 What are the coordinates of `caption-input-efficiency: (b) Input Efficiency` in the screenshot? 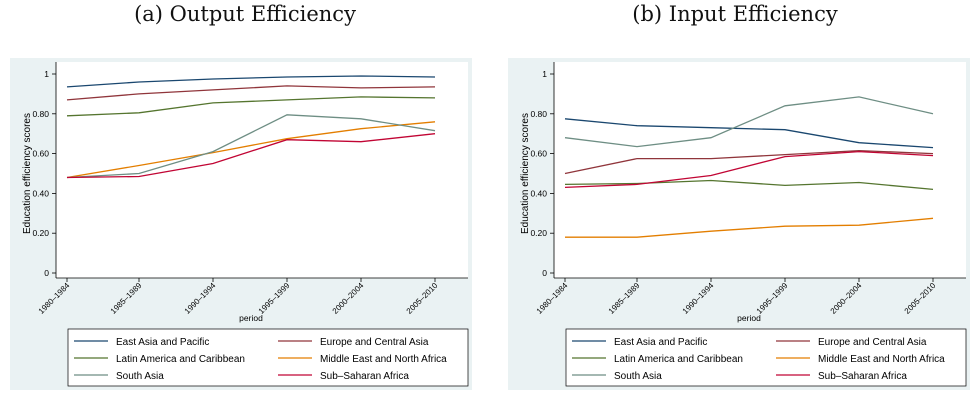 It's located at (735, 14).